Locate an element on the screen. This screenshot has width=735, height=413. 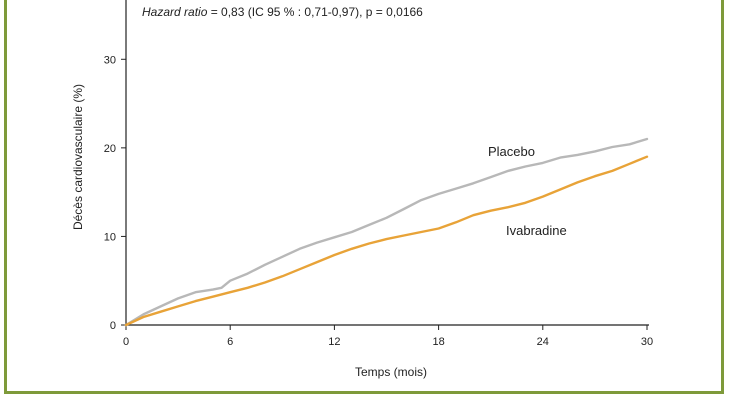
x-tick-label: 24 is located at coordinates (543, 342).